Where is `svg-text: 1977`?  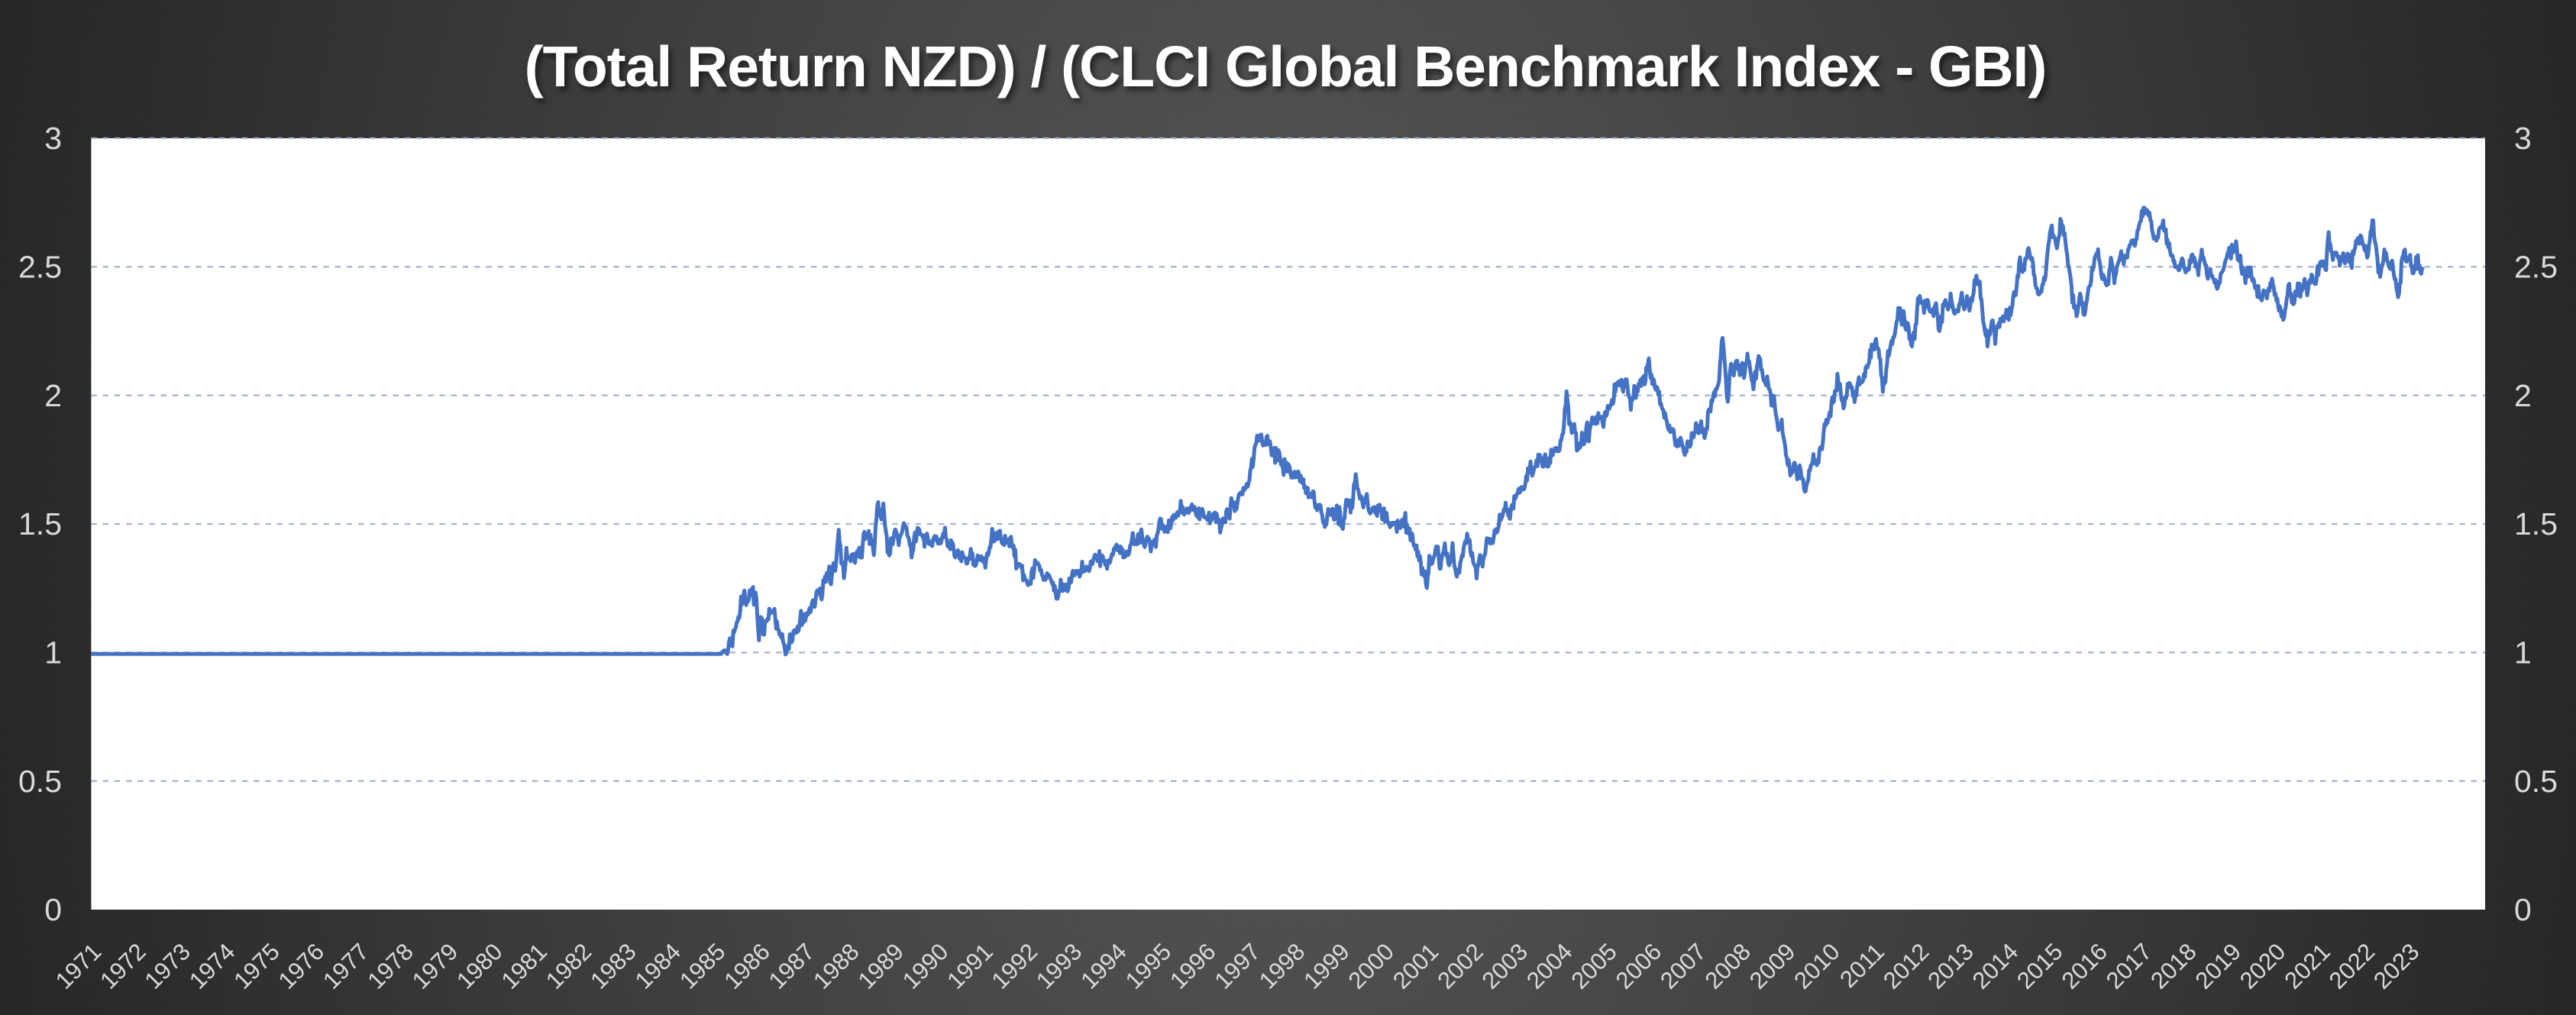
svg-text: 1977 is located at coordinates (346, 966).